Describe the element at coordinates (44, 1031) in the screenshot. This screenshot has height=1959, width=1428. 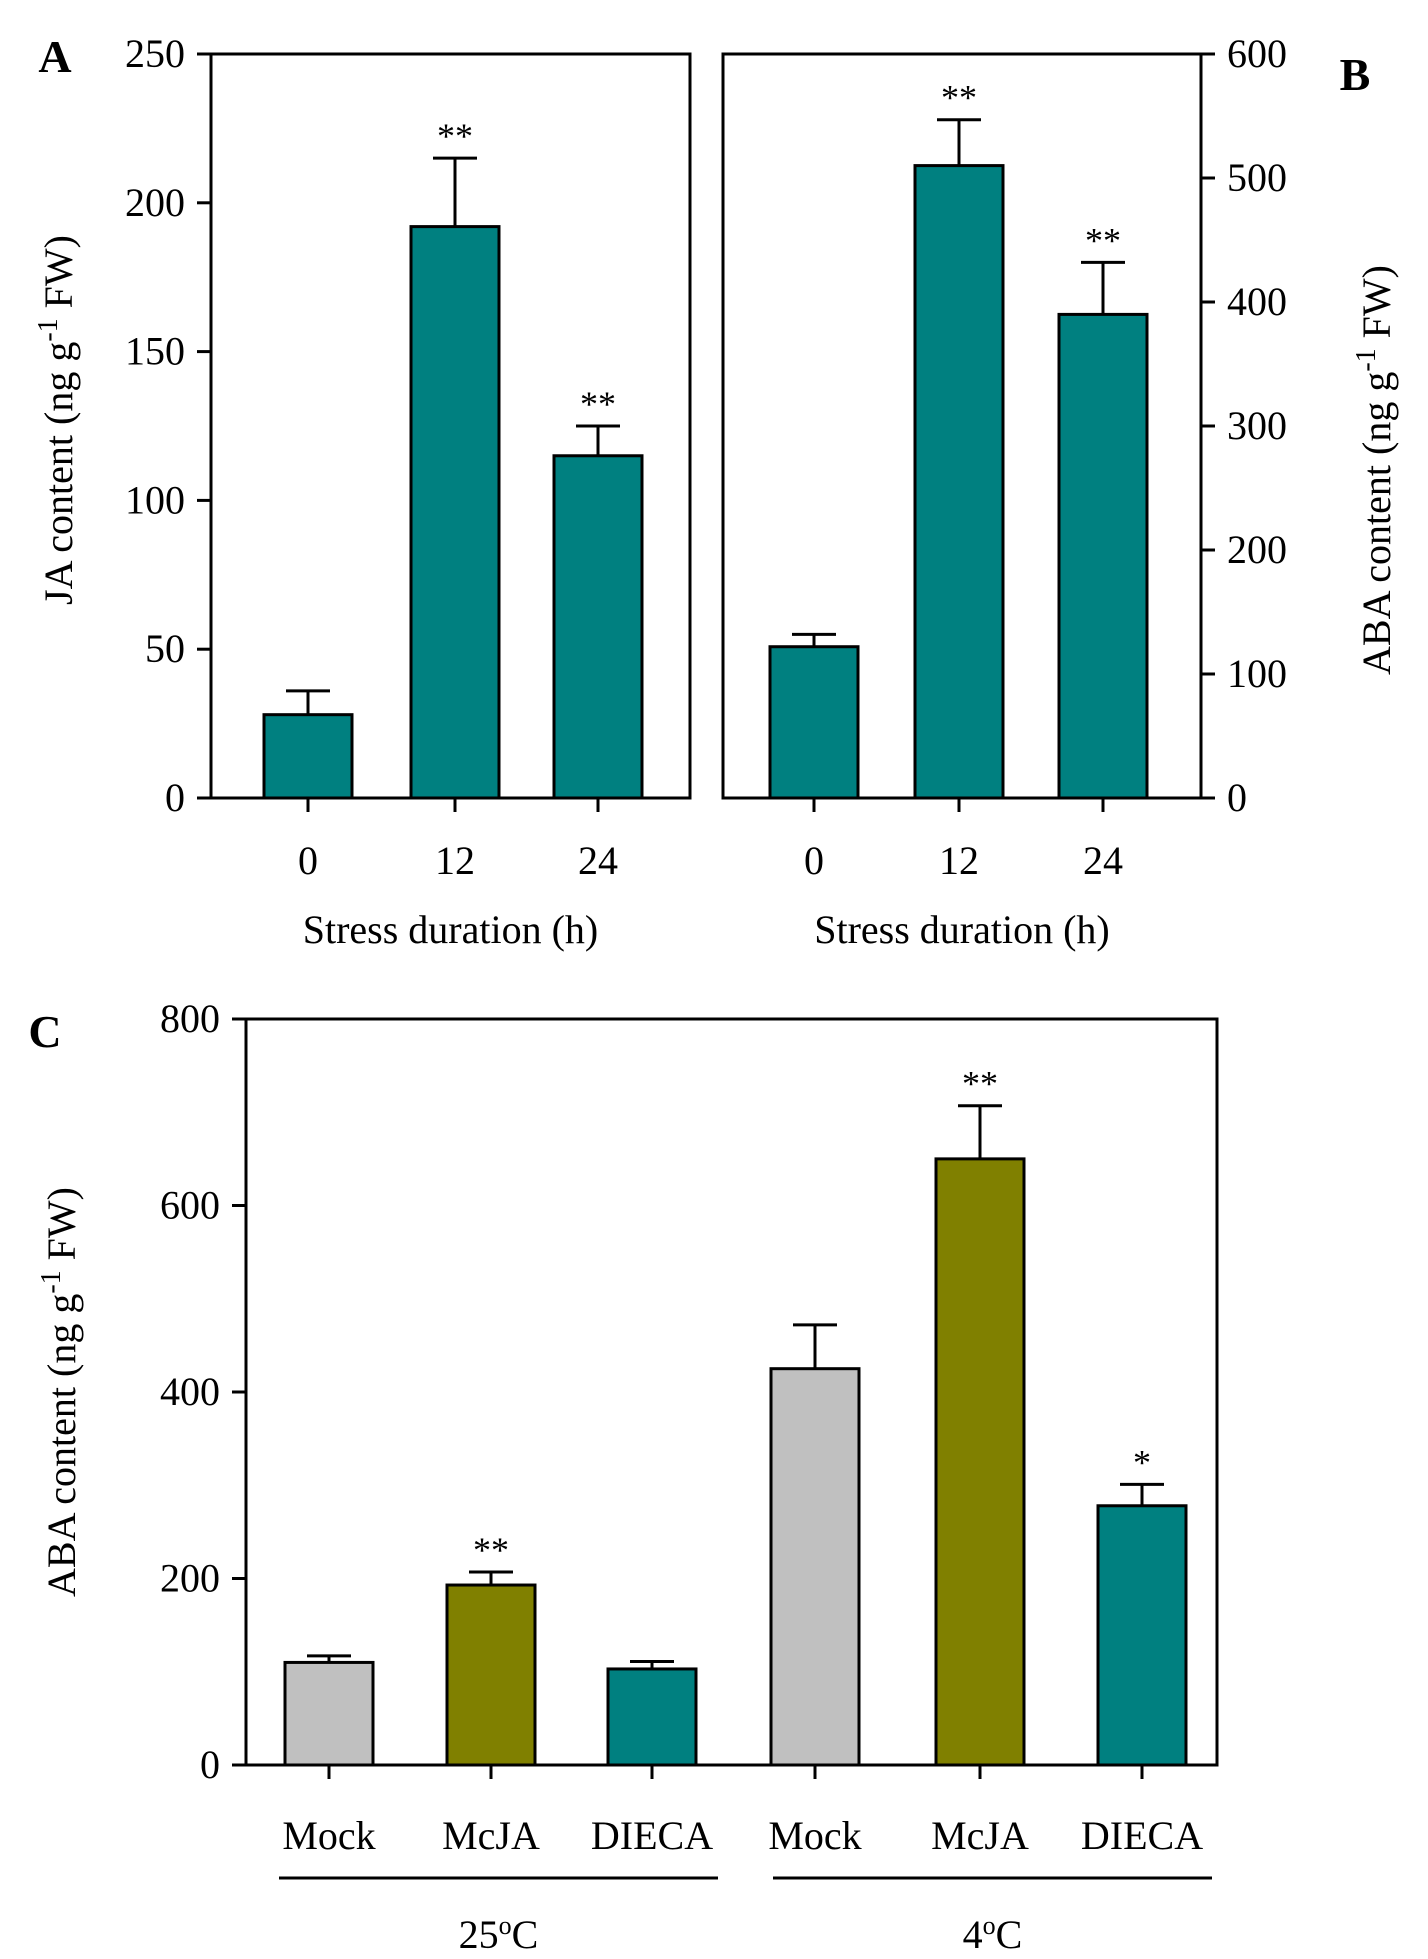
I see `panel-label-c: C` at that location.